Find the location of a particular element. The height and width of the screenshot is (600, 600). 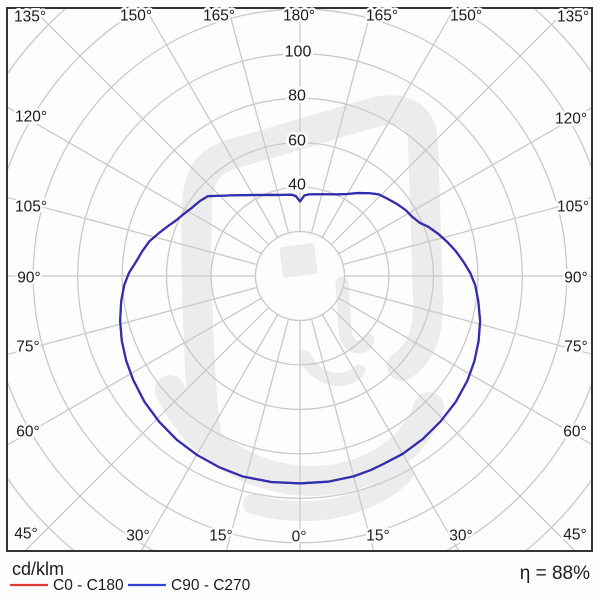

legend-label-c90-c270: C90 - C270 is located at coordinates (211, 585).